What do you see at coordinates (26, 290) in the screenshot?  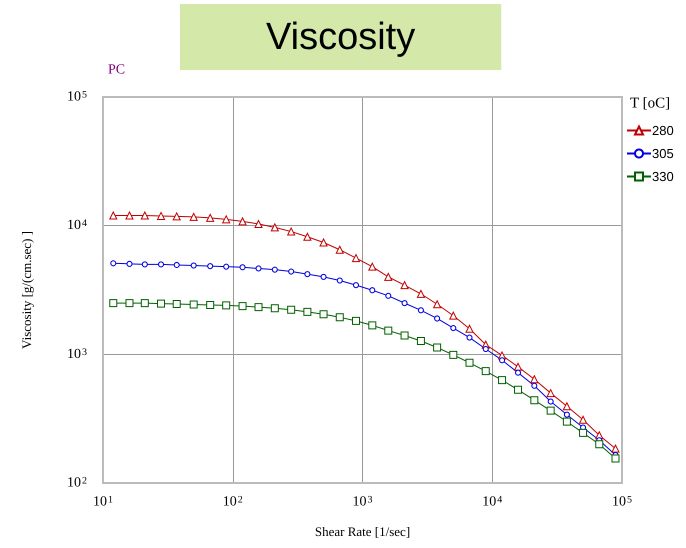 I see `y-axis-title: Viscosity [g/(cm.sec) ]` at bounding box center [26, 290].